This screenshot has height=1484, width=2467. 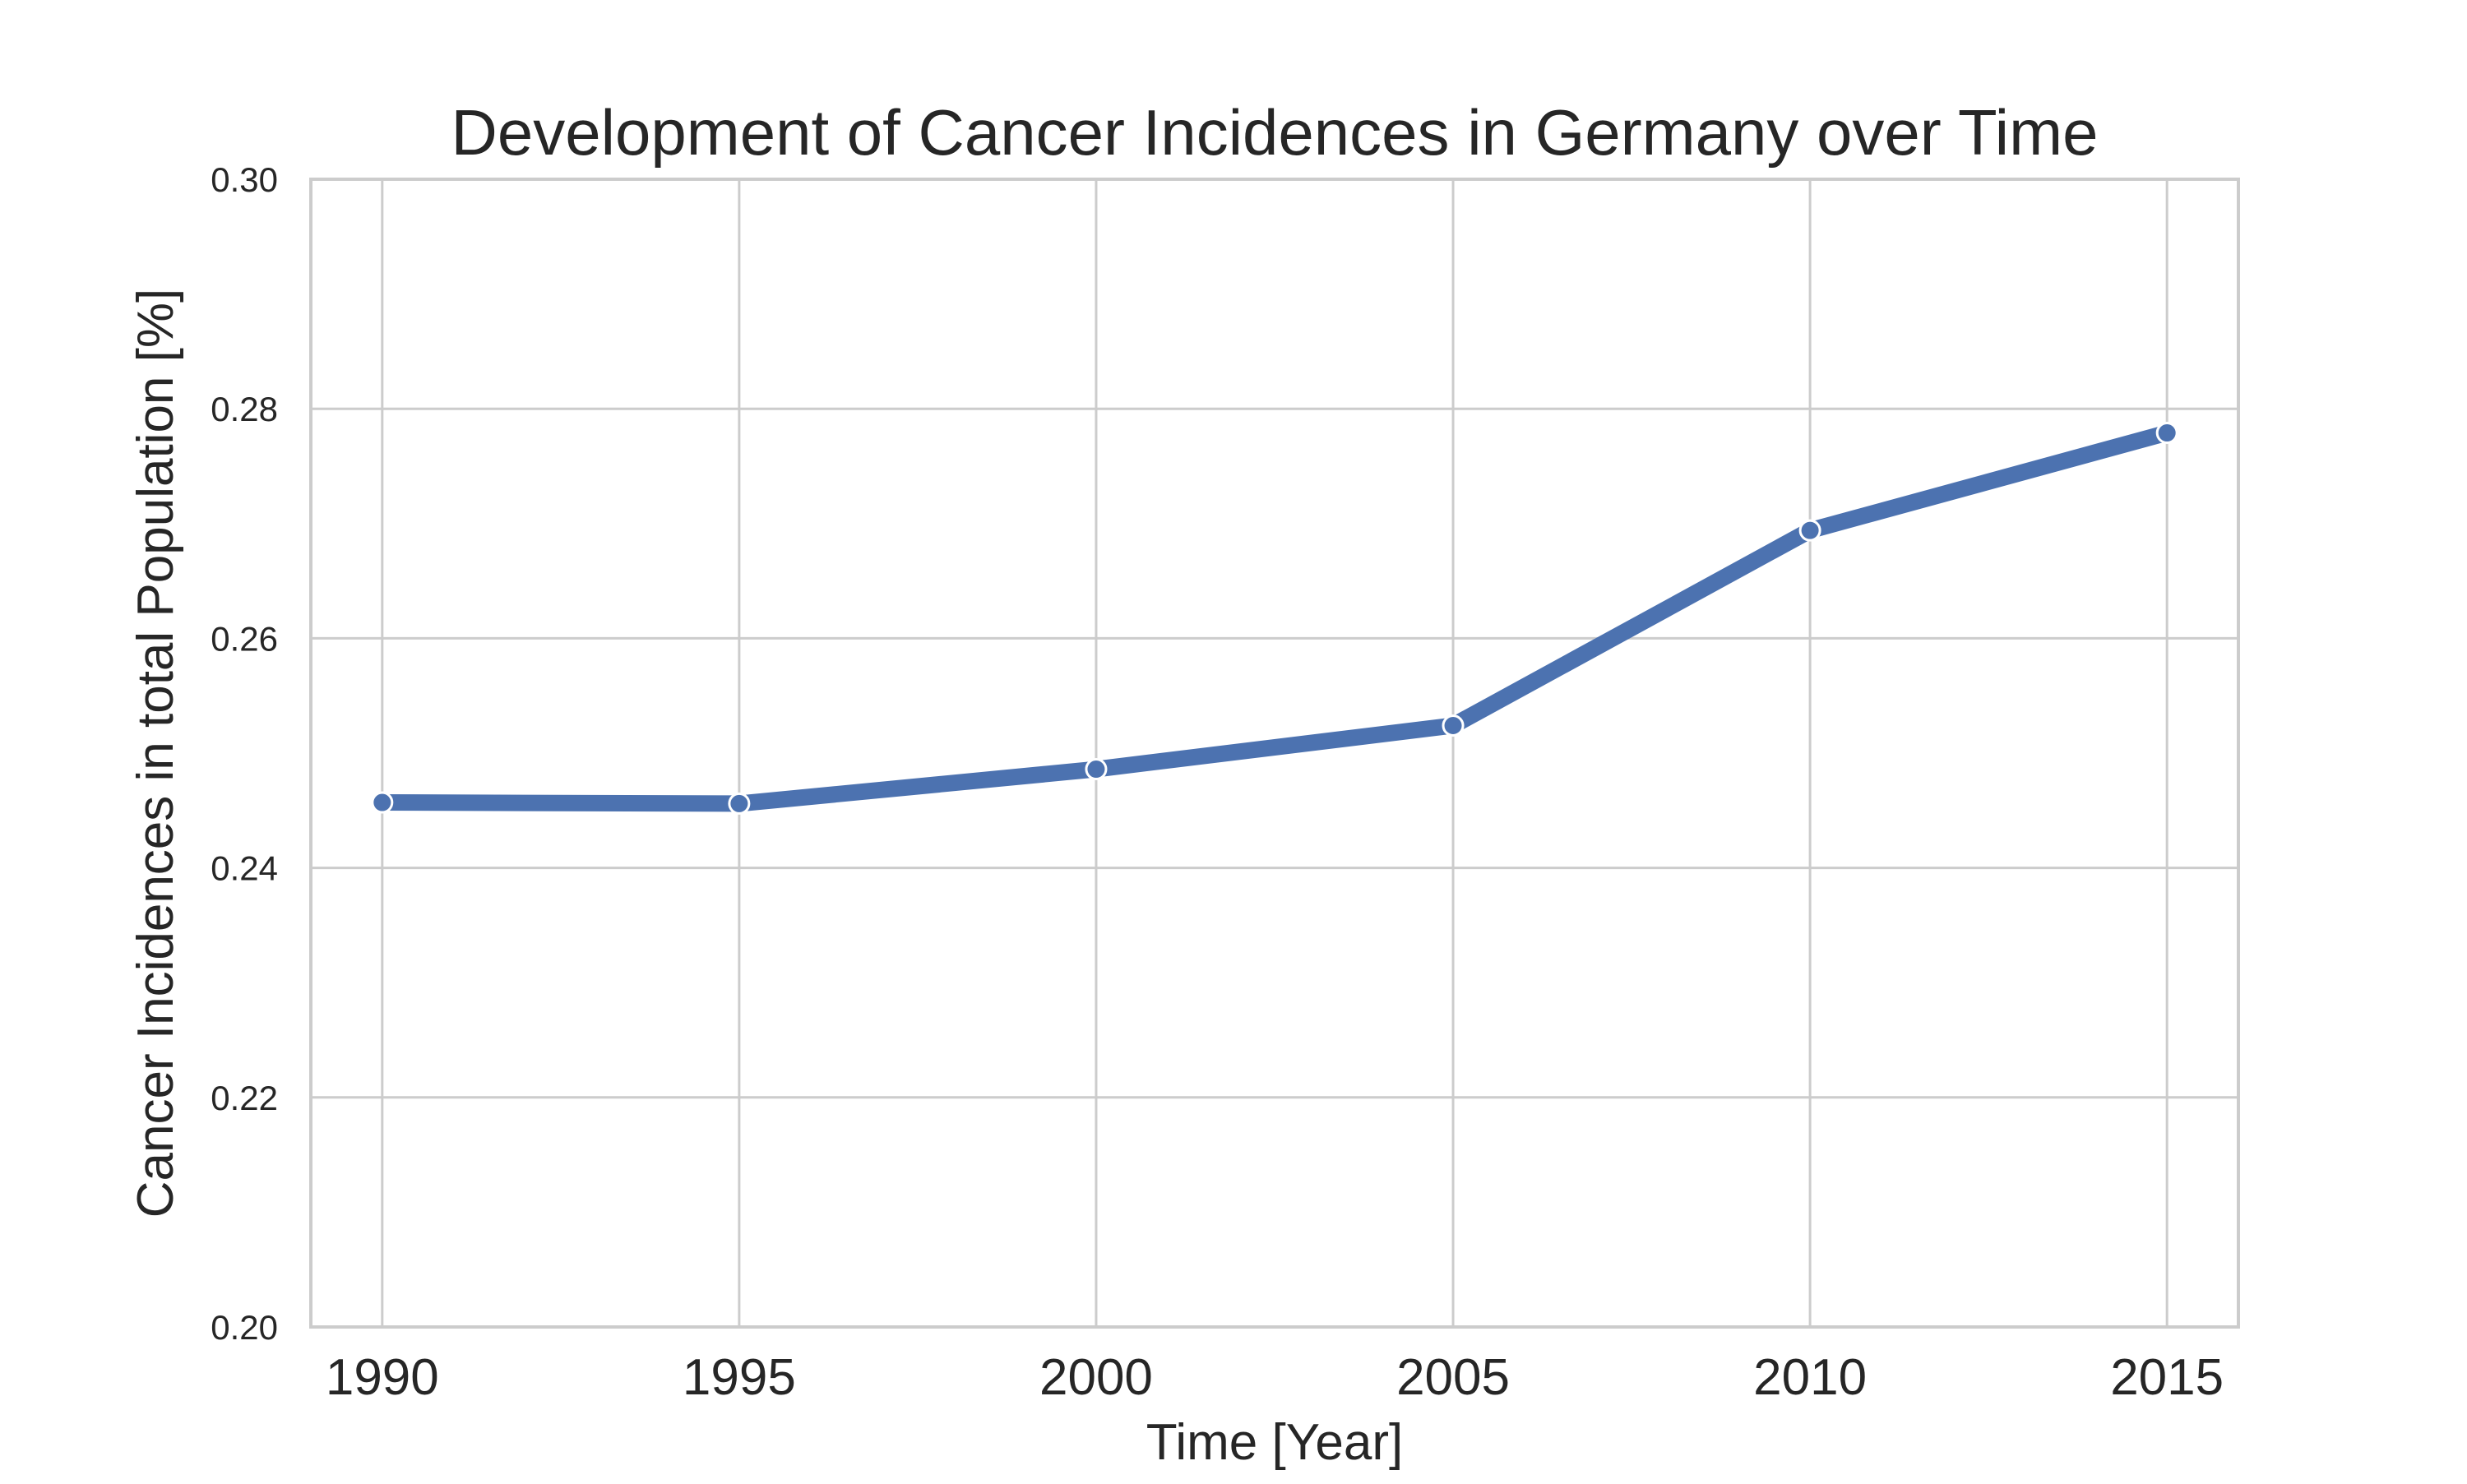 I want to click on y-tick-label: 0.22, so click(x=244, y=1098).